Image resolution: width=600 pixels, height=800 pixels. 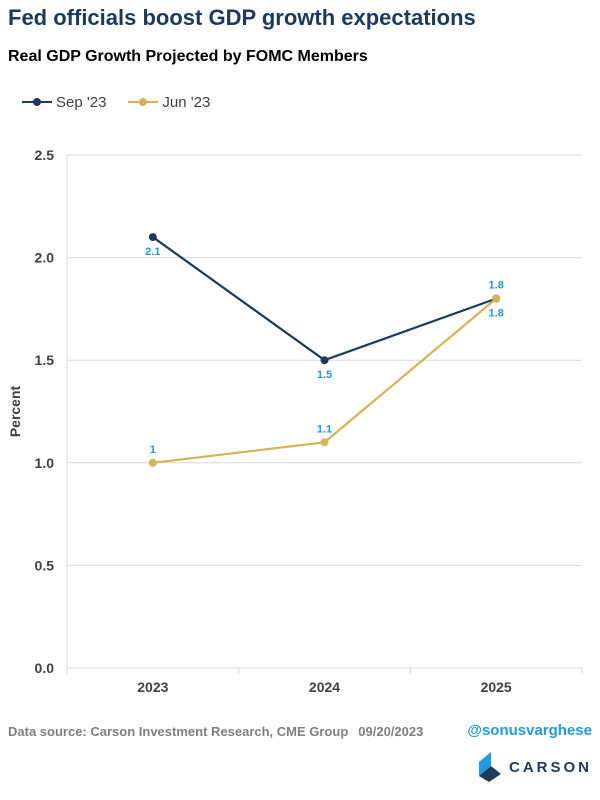 I want to click on legend-label-sep: Sep '23, so click(x=81, y=102).